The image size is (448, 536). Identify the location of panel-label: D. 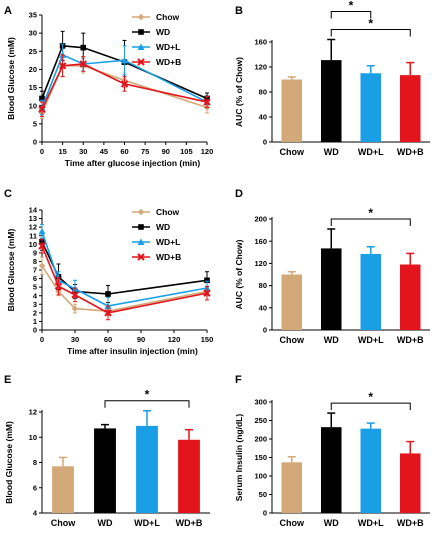
(239, 194).